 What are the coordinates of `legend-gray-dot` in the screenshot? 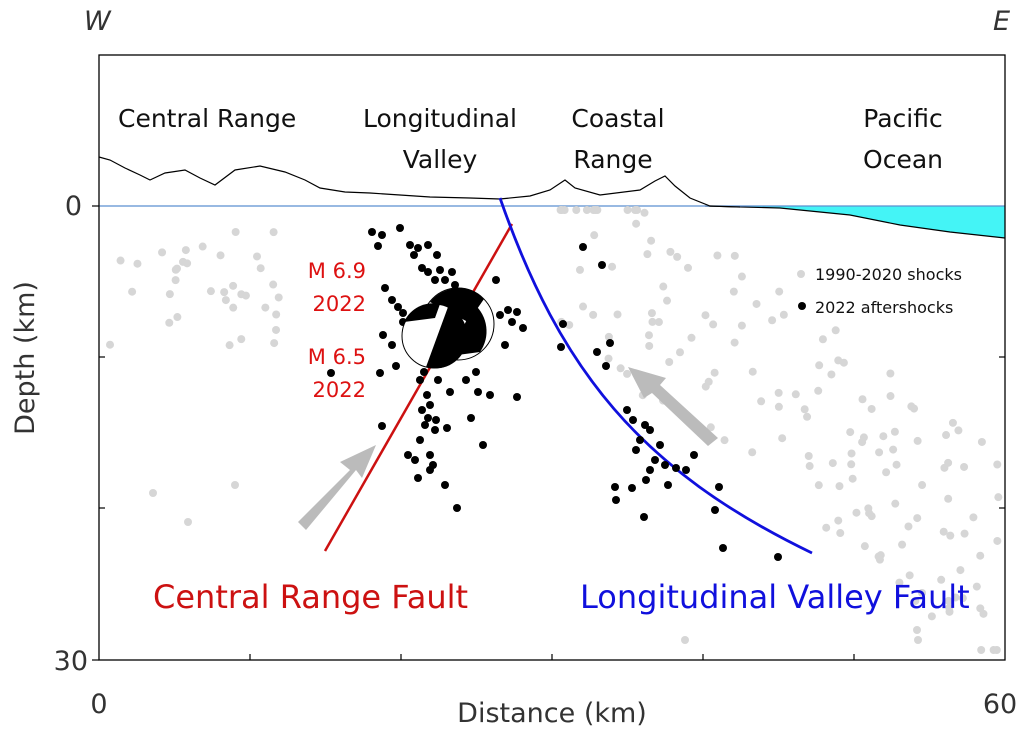 It's located at (801, 274).